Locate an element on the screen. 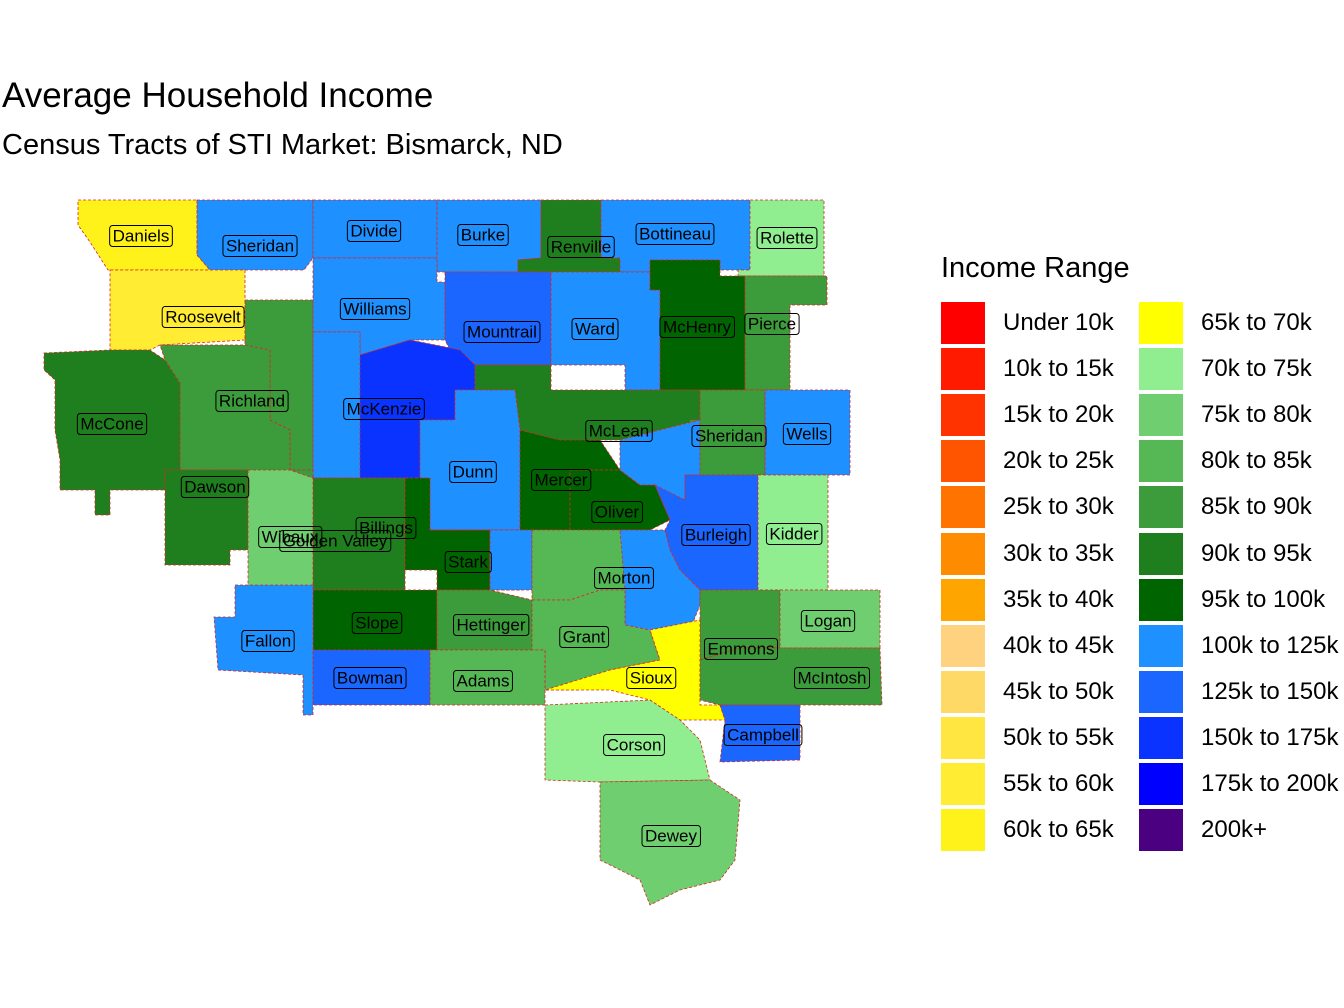  legend-label: 200k+ is located at coordinates (1234, 830).